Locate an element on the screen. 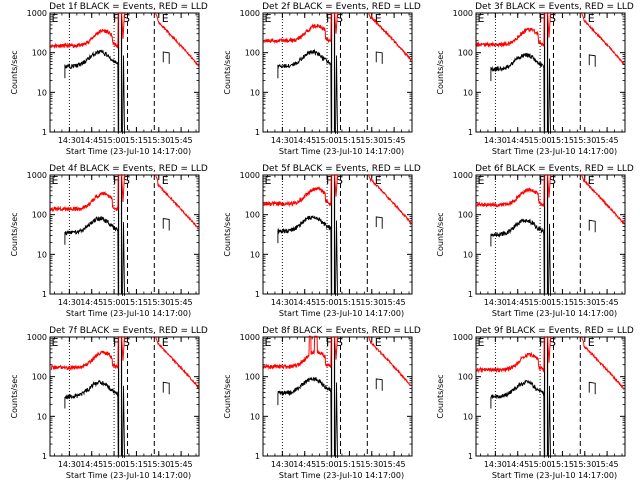  panel-title: Det 5f BLACK = Events, RED = LLD is located at coordinates (341, 169).